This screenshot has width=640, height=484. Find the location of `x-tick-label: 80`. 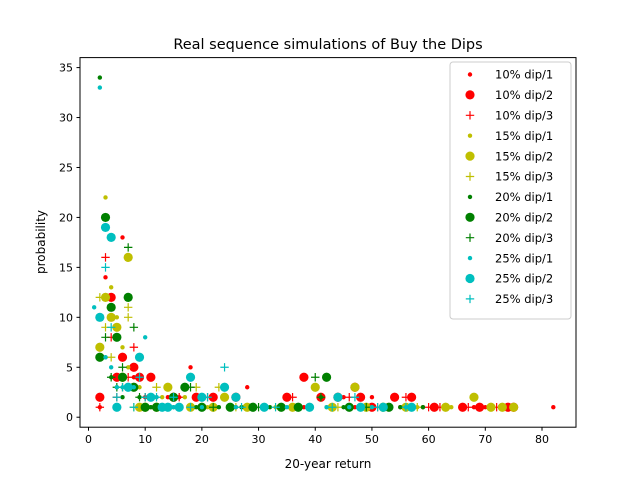

x-tick-label: 80 is located at coordinates (542, 439).